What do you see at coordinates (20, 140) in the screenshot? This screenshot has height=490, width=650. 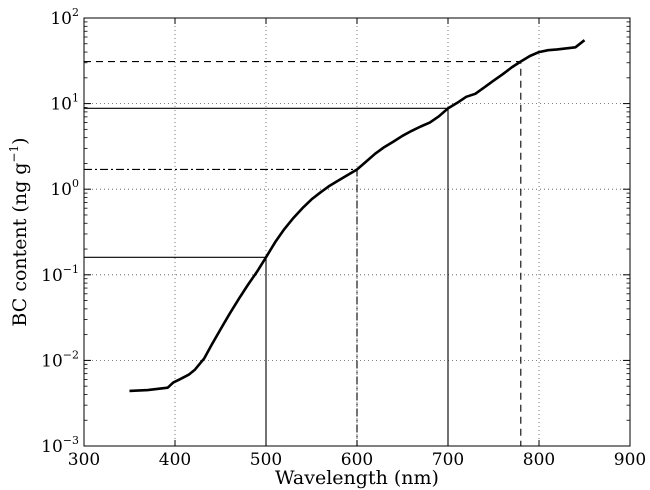 I see `y-axis-title-close: )` at bounding box center [20, 140].